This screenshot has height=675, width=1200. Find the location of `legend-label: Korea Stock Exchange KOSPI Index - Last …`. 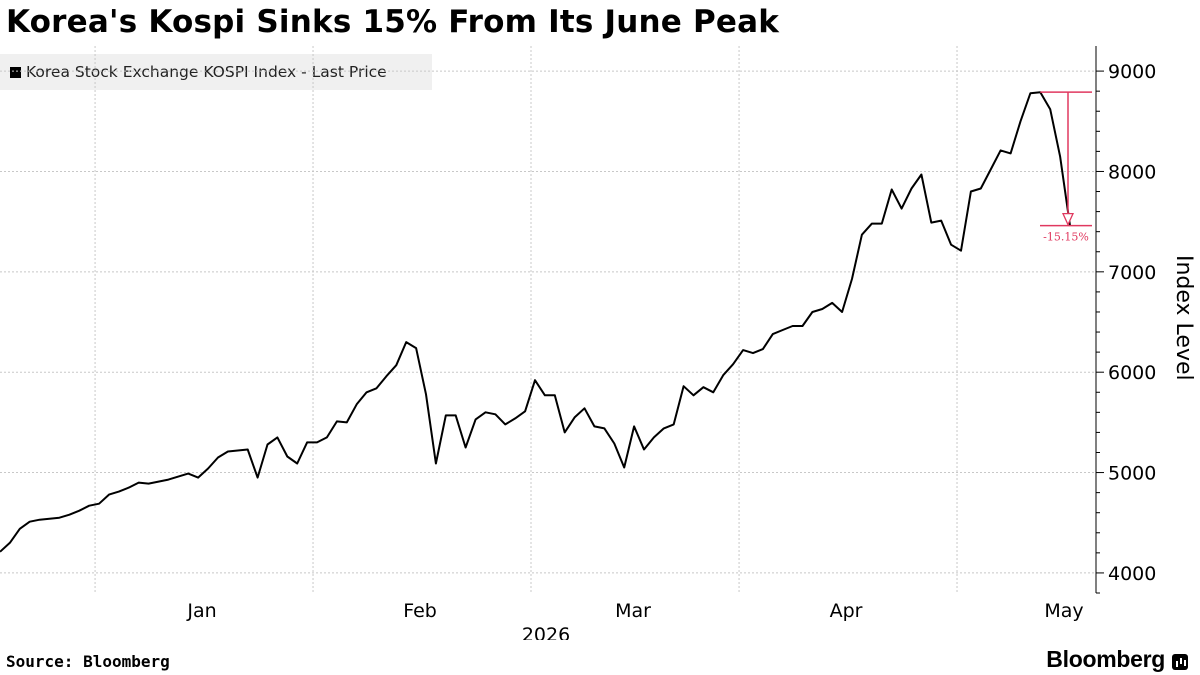

legend-label: Korea Stock Exchange KOSPI Index - Last … is located at coordinates (206, 72).